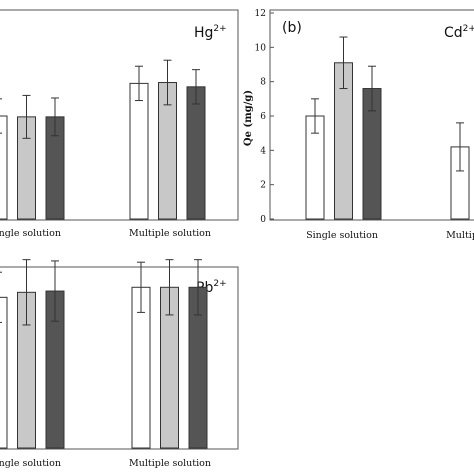  What do you see at coordinates (103, 139) in the screenshot?
I see `panel-hg-bars` at bounding box center [103, 139].